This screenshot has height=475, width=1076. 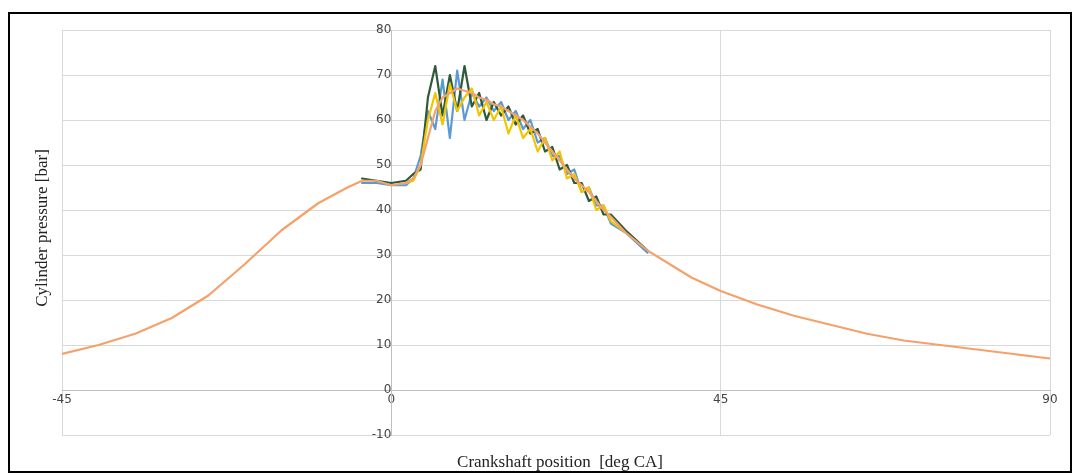 What do you see at coordinates (384, 254) in the screenshot?
I see `y-tick-label: 30` at bounding box center [384, 254].